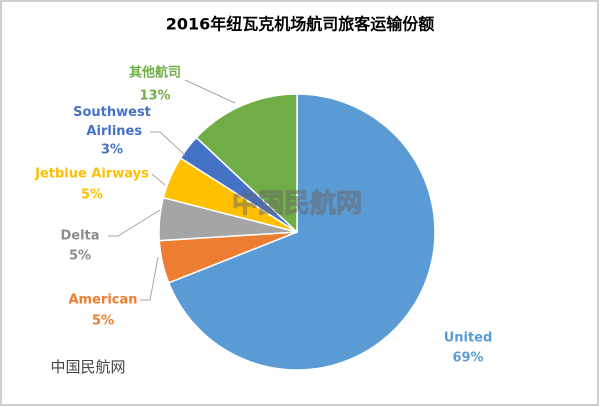  I want to click on chart-title: 2016年纽瓦克机场航司旅客运输份额, so click(300, 24).